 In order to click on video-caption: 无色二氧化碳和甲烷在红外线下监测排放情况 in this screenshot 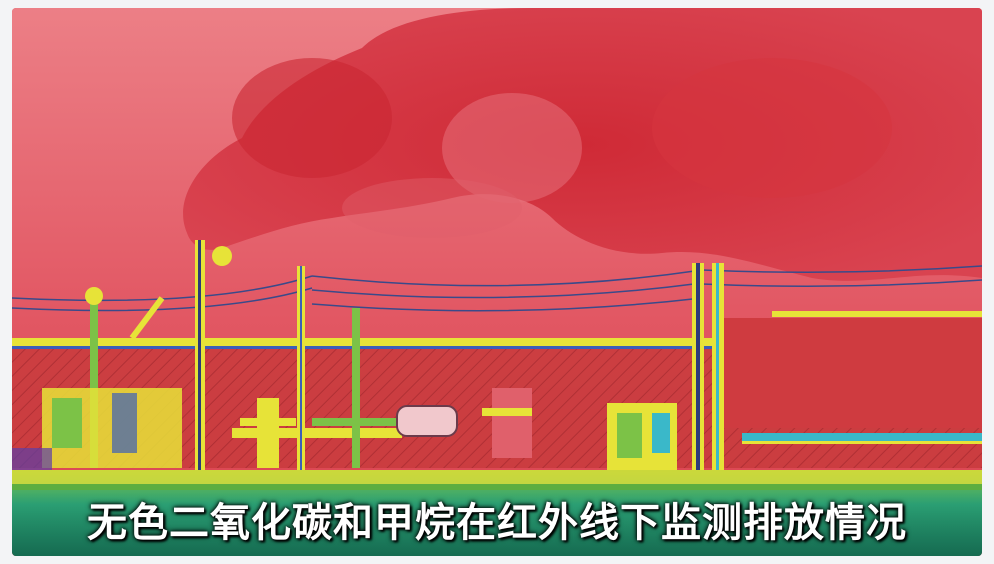, I will do `click(497, 523)`.